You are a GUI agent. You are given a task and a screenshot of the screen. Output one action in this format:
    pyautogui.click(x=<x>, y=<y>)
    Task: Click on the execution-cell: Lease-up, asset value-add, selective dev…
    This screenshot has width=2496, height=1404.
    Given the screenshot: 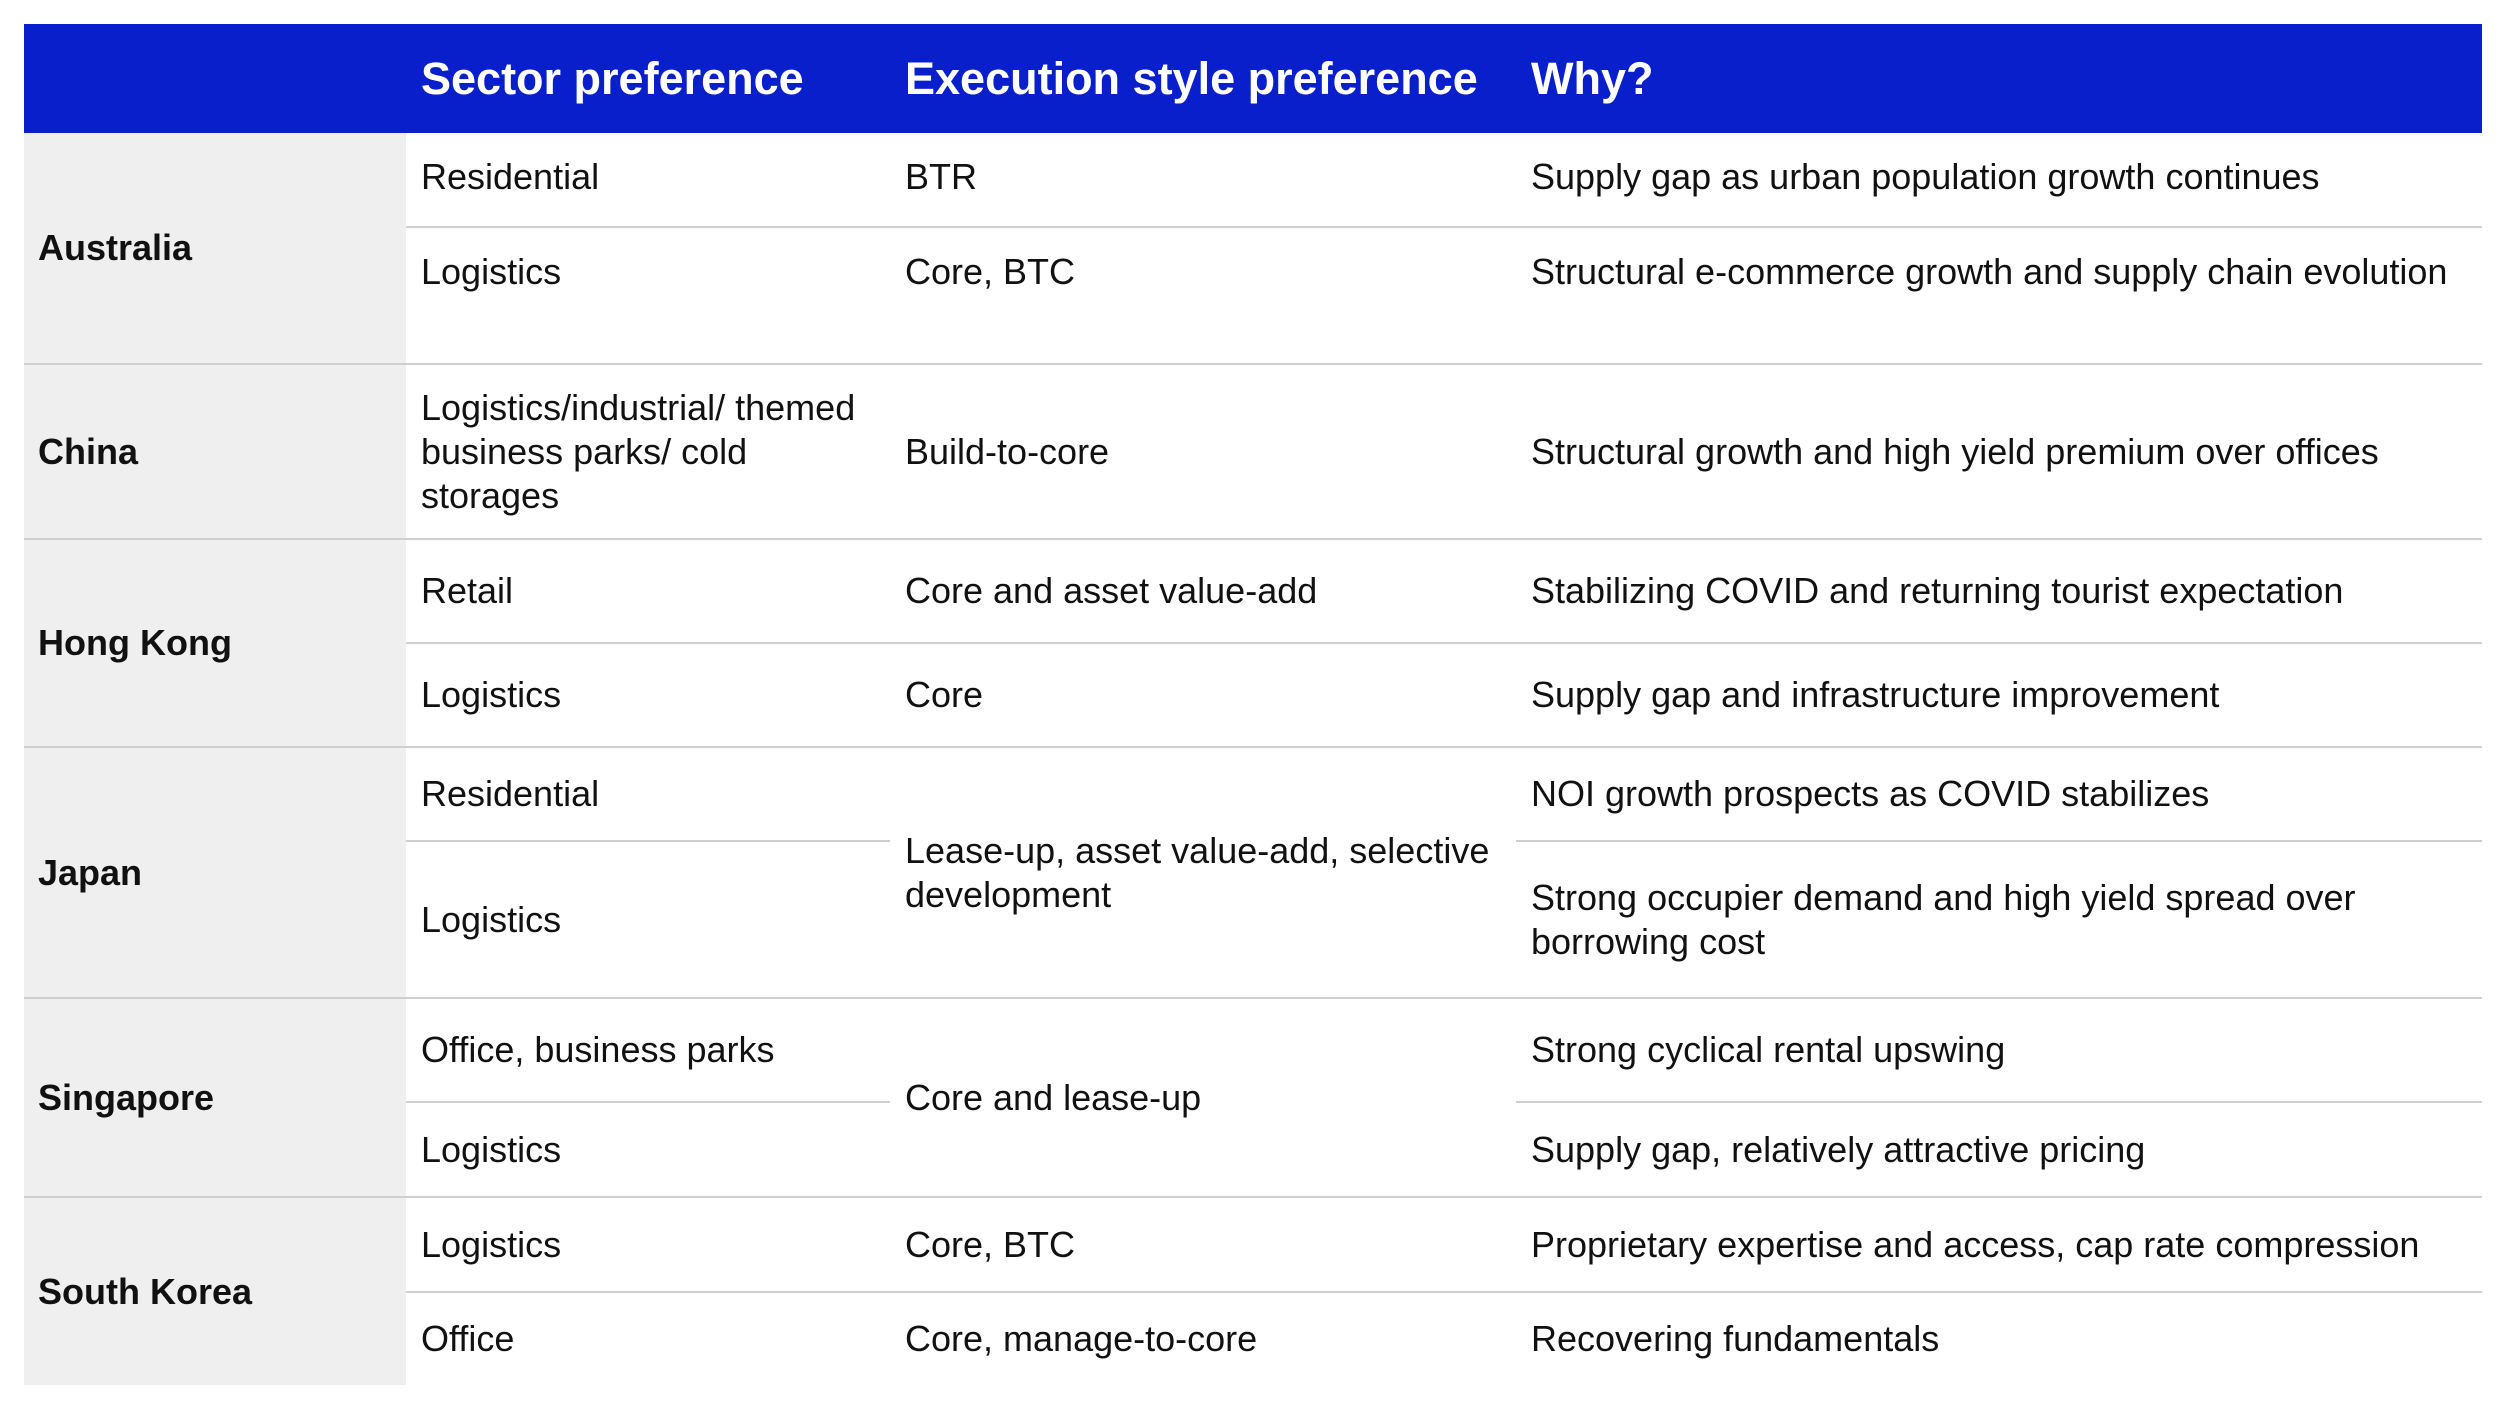 What is the action you would take?
    pyautogui.click(x=1203, y=871)
    